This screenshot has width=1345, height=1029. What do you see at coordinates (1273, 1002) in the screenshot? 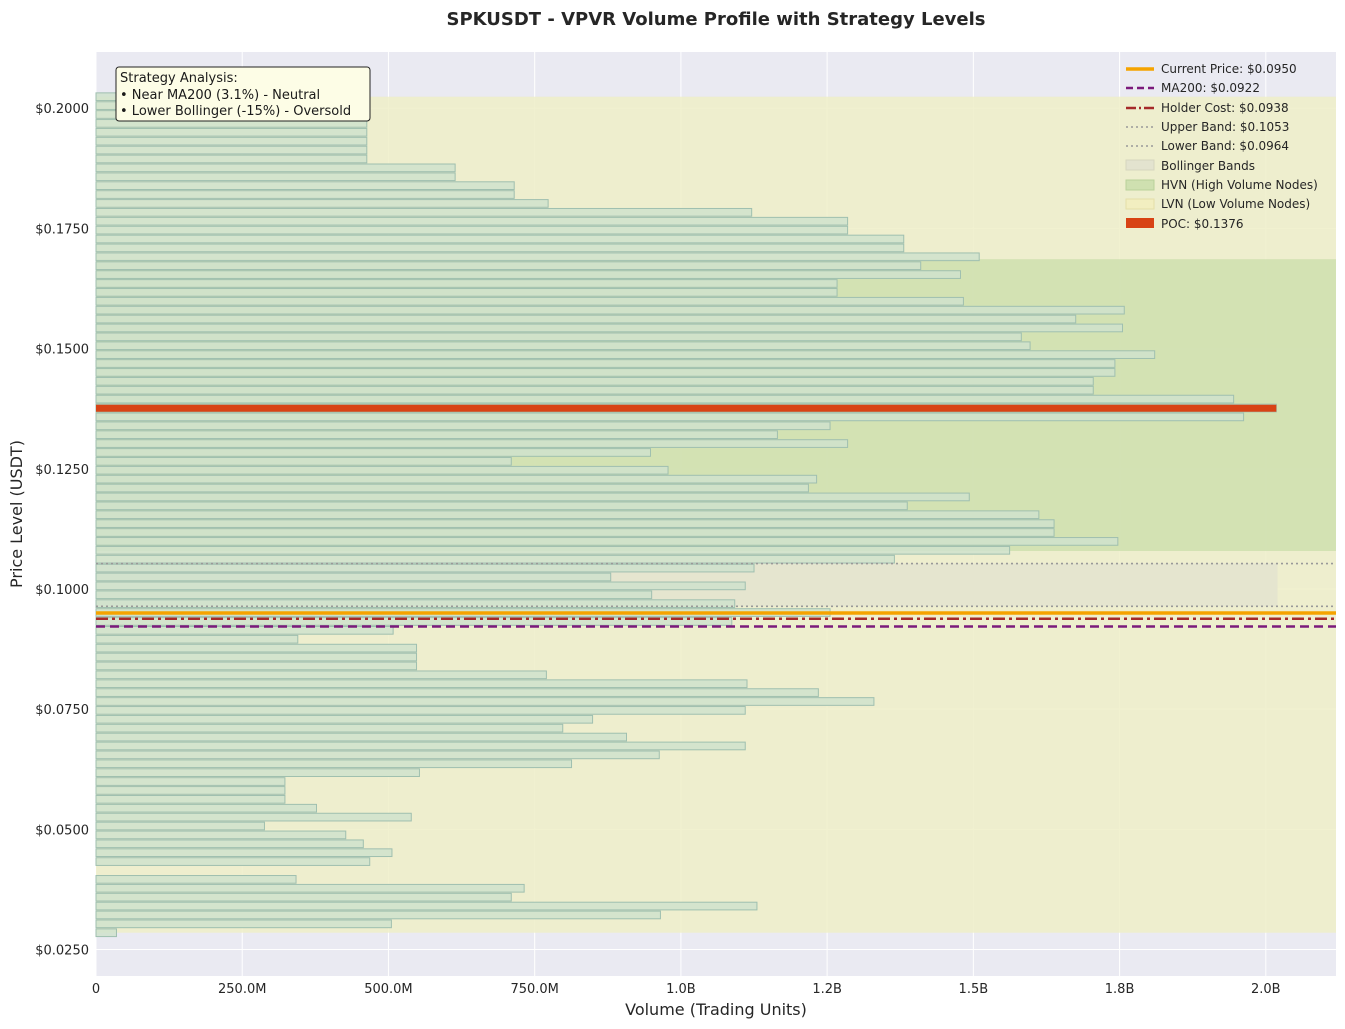
I see `watermark-text: @AI 看盘` at bounding box center [1273, 1002].